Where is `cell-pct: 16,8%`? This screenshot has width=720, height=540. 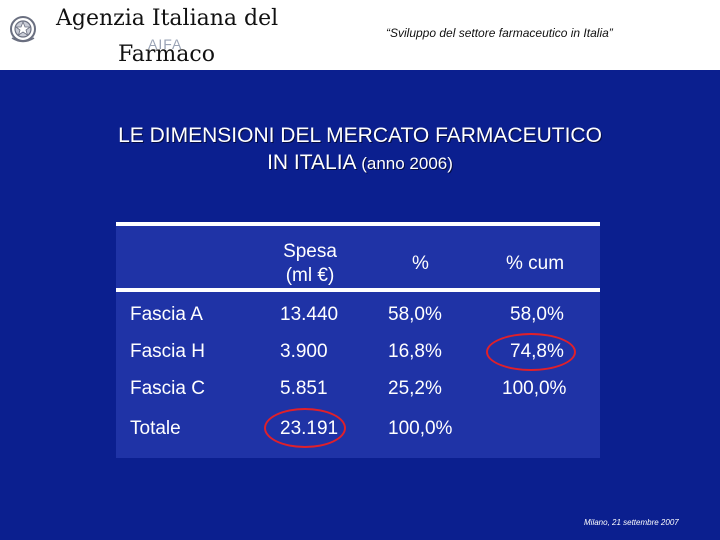
cell-pct: 16,8% is located at coordinates (415, 351).